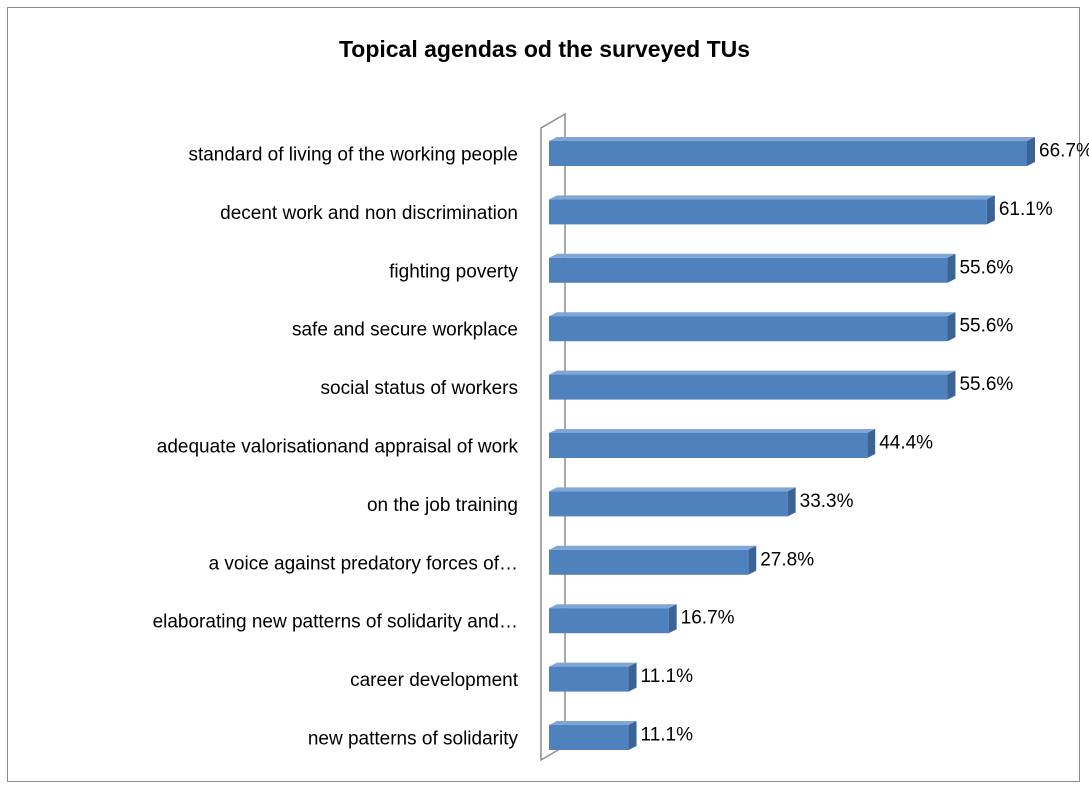  What do you see at coordinates (827, 501) in the screenshot?
I see `value-label-6: 33.3%` at bounding box center [827, 501].